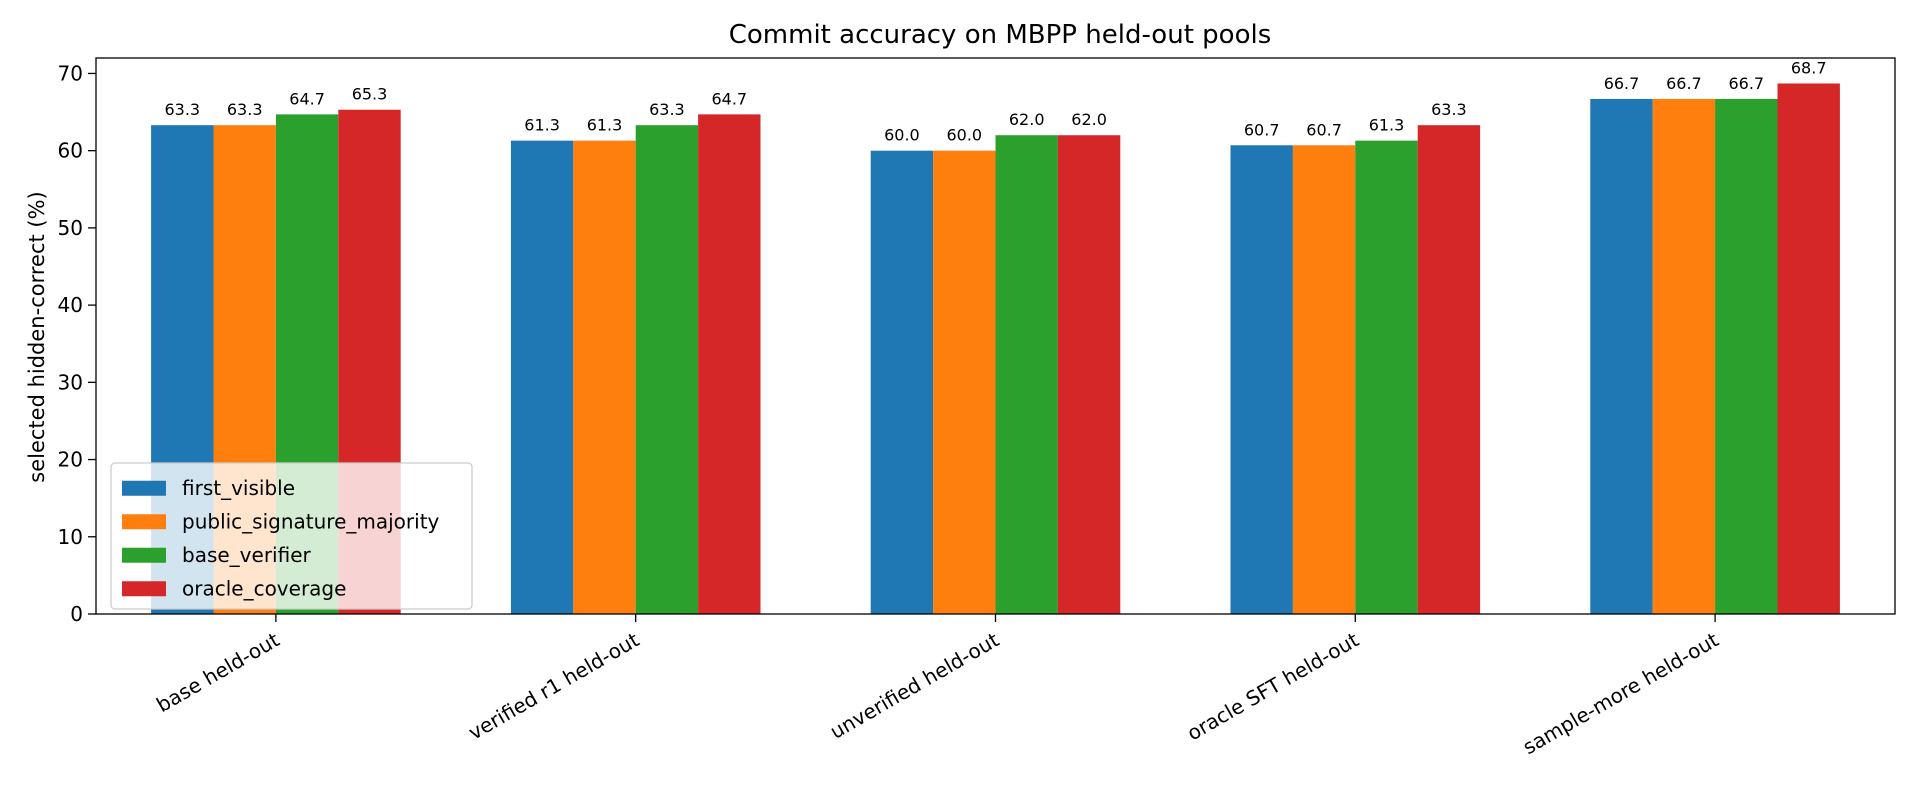 The height and width of the screenshot is (804, 1920). I want to click on legend-label: public_signature_majority, so click(311, 521).